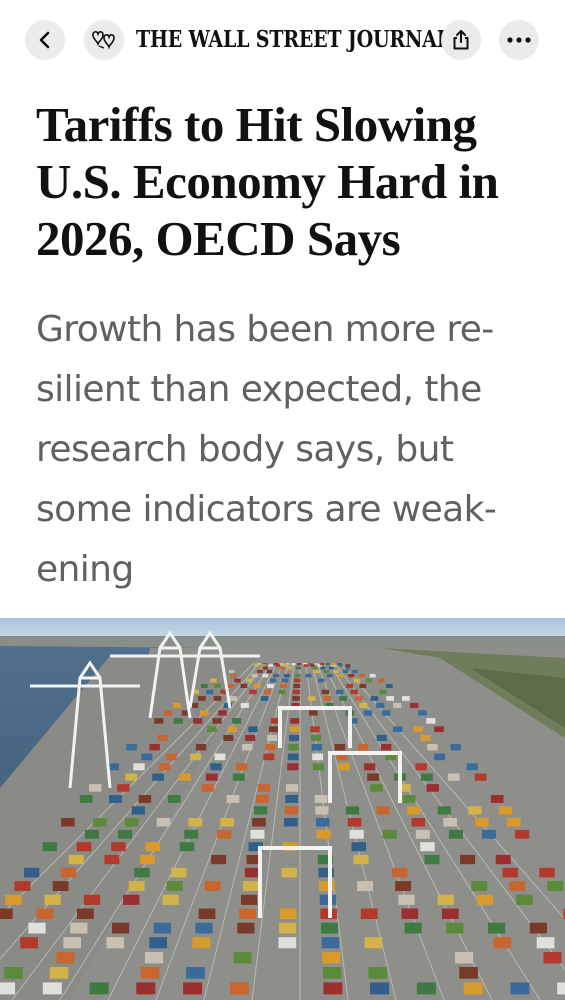 The image size is (565, 1000). Describe the element at coordinates (519, 40) in the screenshot. I see `more-button` at that location.